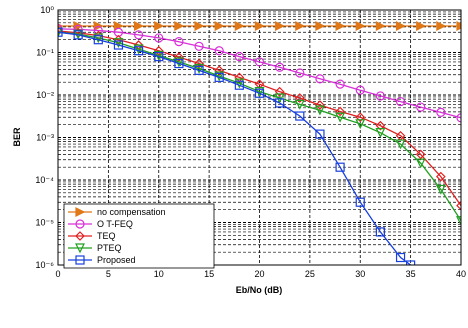 The height and width of the screenshot is (328, 468). What do you see at coordinates (45, 95) in the screenshot?
I see `y-tick-label: 10⁻²` at bounding box center [45, 95].